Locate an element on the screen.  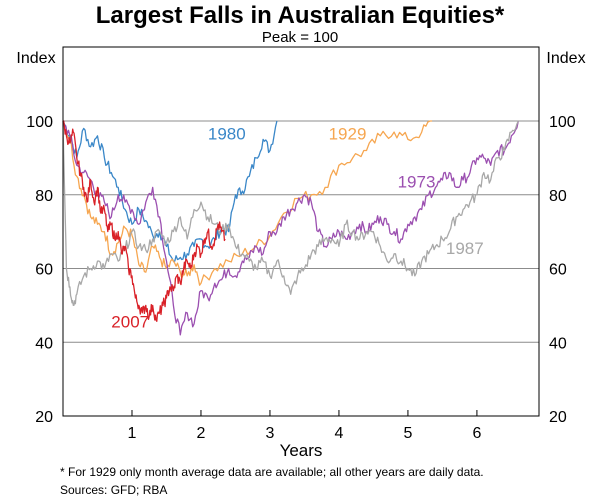
y-axis-label-right: Index is located at coordinates (565, 58).